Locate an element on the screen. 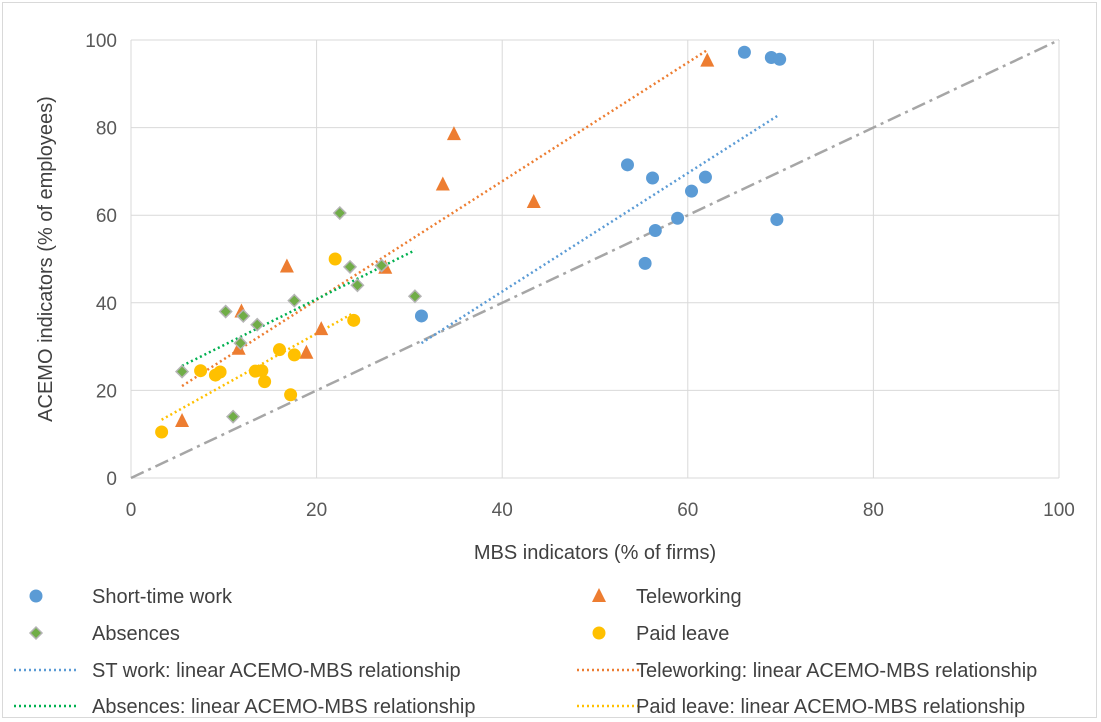 The image size is (1101, 722). series-short-time-work is located at coordinates (600, 184).